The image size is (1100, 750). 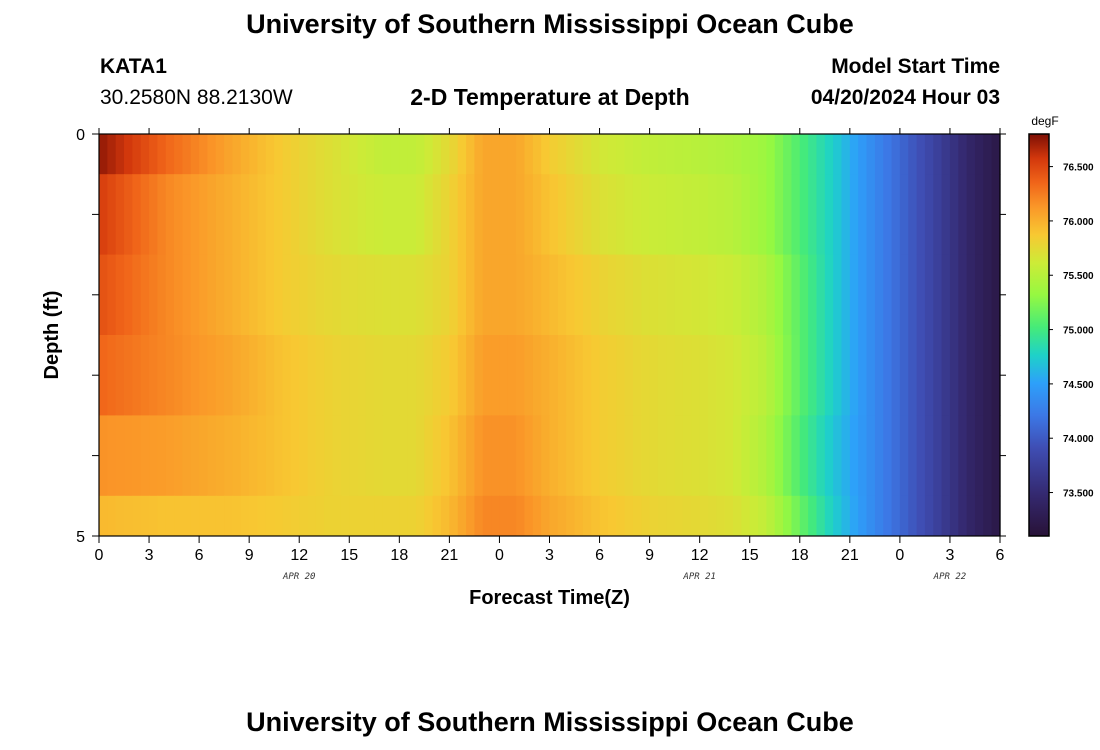 I want to click on y-axis-label: Depth (ft), so click(x=52, y=335).